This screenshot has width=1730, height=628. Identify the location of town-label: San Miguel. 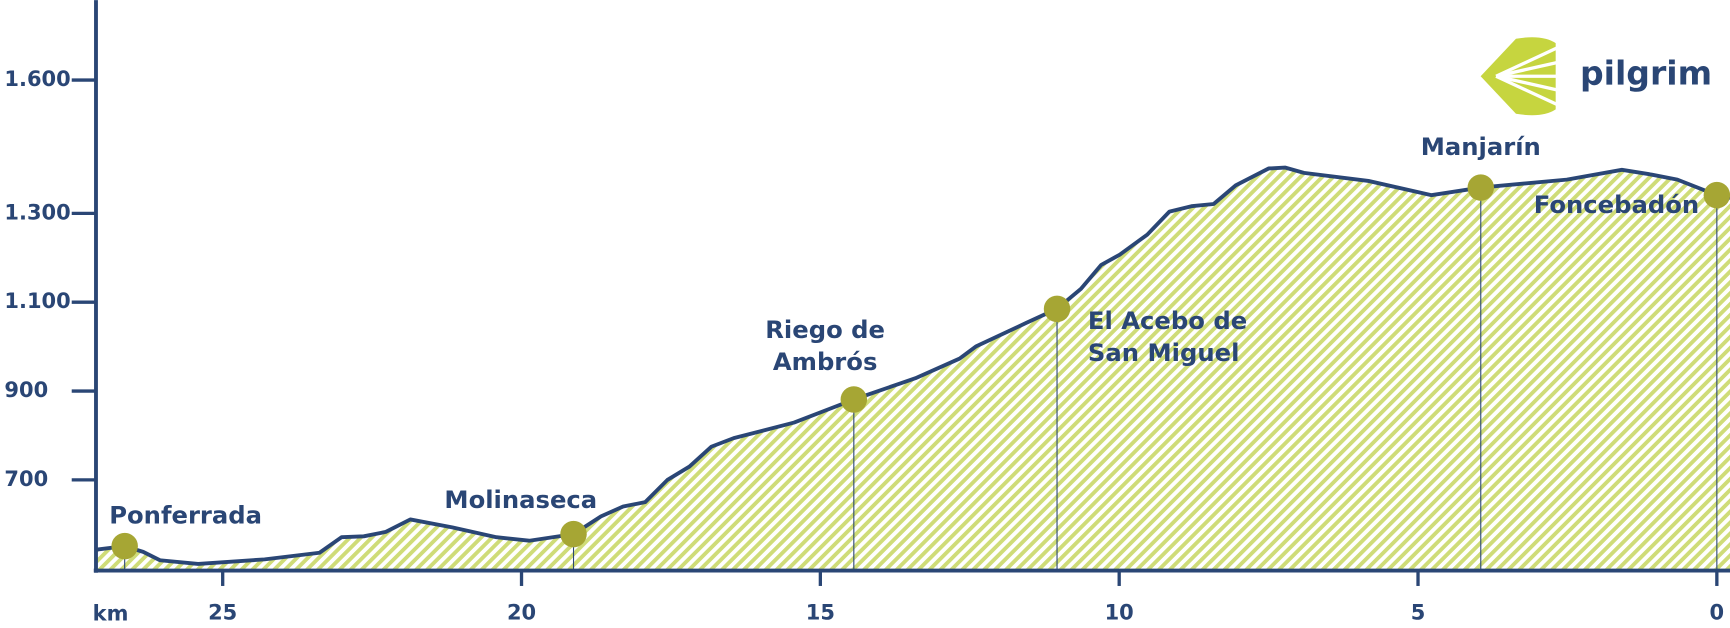
(1163, 352).